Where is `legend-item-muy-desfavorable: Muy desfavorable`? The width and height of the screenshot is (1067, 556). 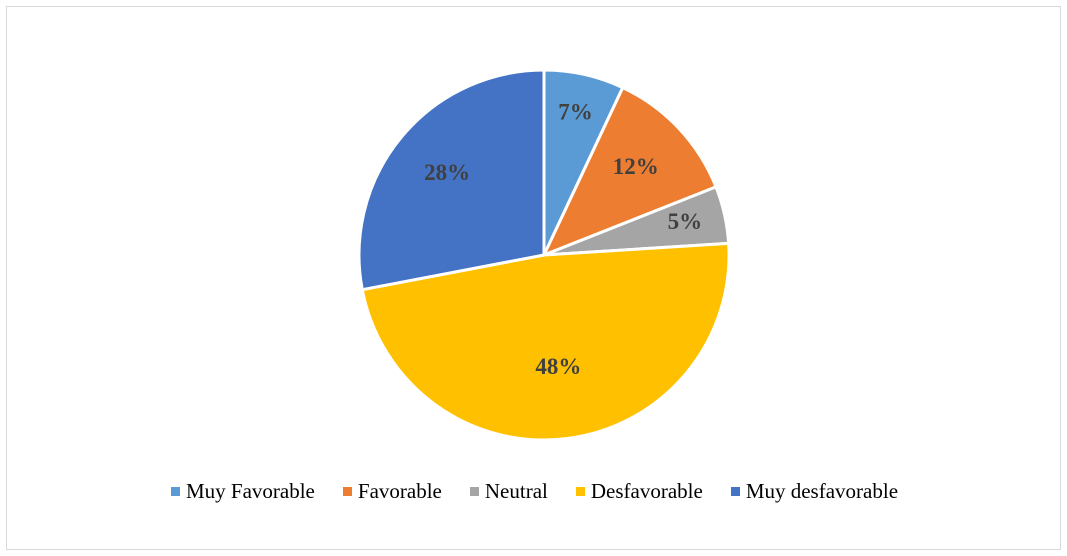
legend-item-muy-desfavorable: Muy desfavorable is located at coordinates (814, 491).